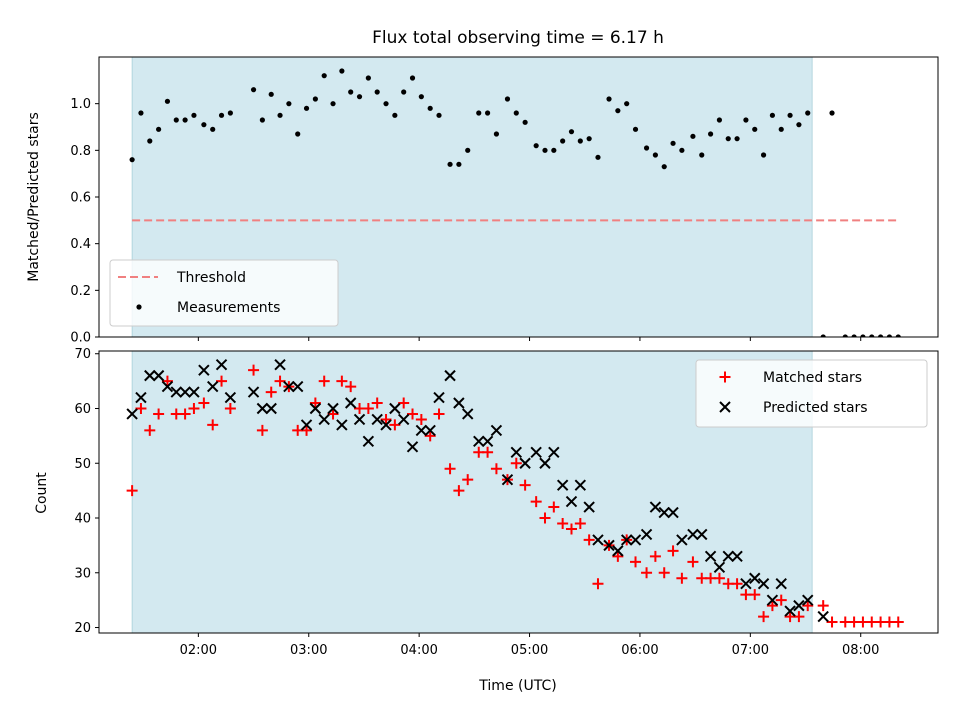 This screenshot has width=960, height=720. I want to click on y-tick-label: 70, so click(82, 354).